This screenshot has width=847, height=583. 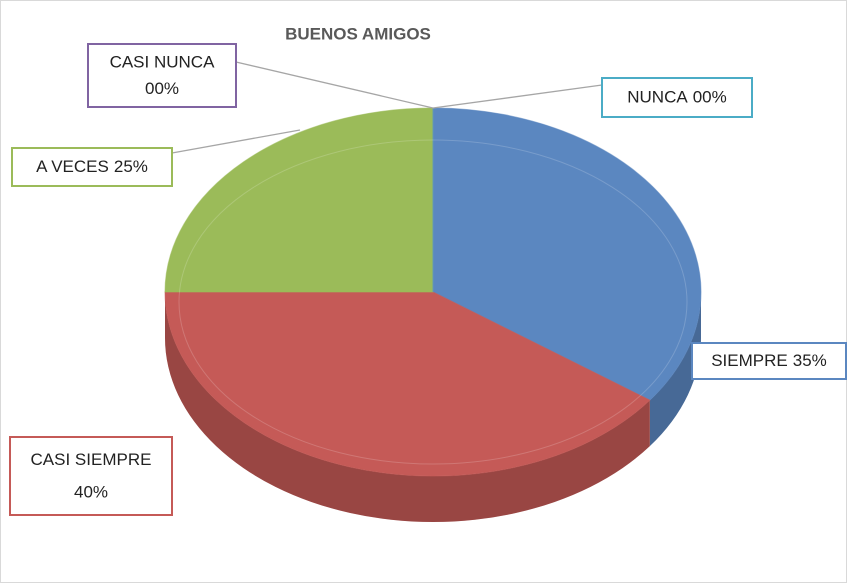 What do you see at coordinates (299, 200) in the screenshot?
I see `pie-slice` at bounding box center [299, 200].